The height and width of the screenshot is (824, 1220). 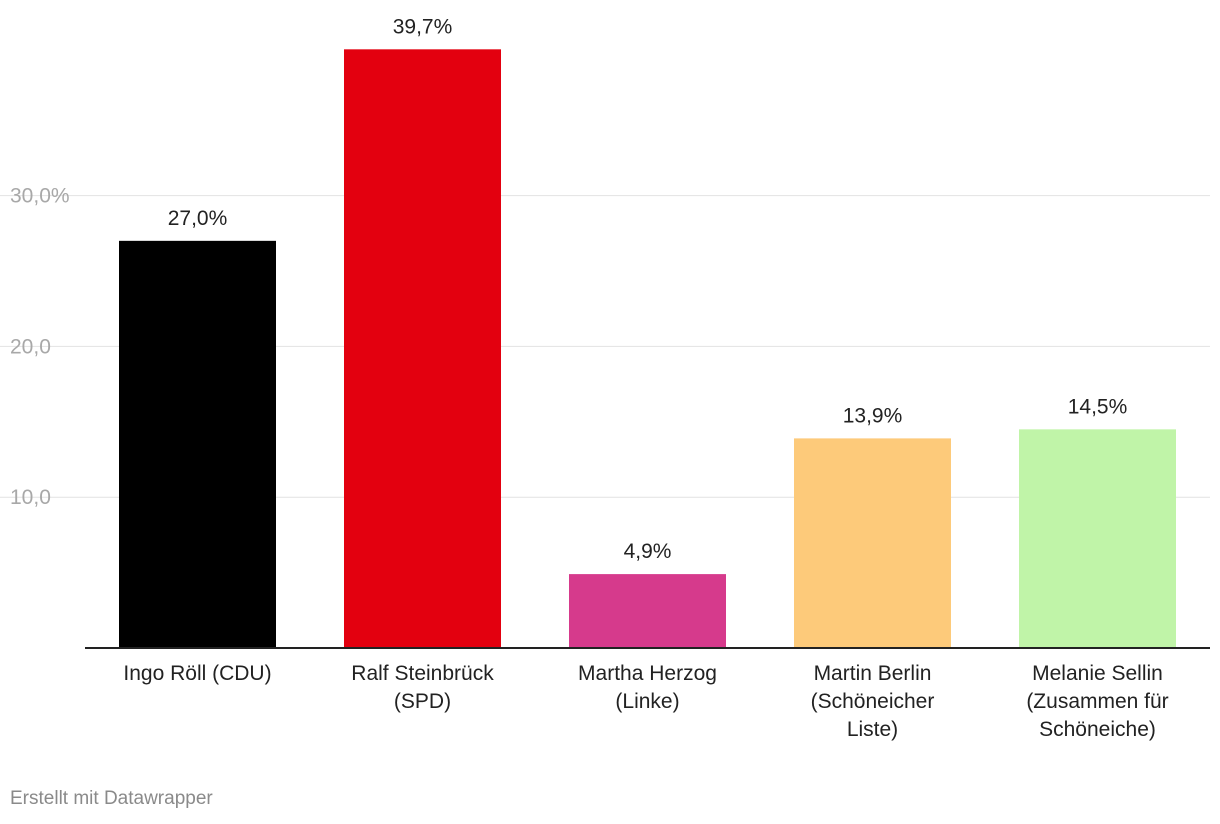 What do you see at coordinates (873, 673) in the screenshot?
I see `x-tick-label: Martin Berlin` at bounding box center [873, 673].